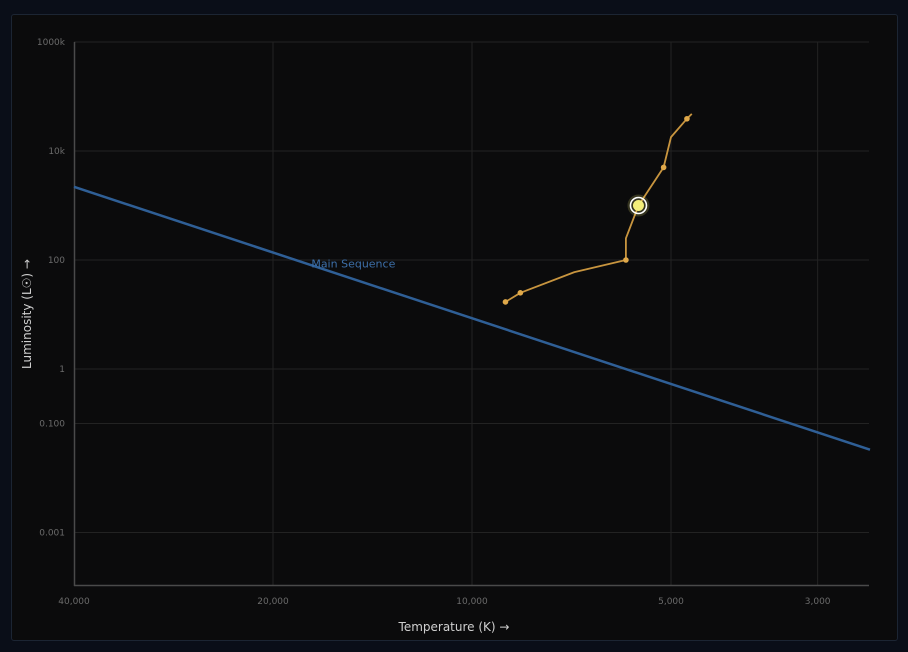 The image size is (908, 652). What do you see at coordinates (444, 602) in the screenshot?
I see `x-tick-labels: 40,000 20,000 10,000 5,000 3,000` at bounding box center [444, 602].